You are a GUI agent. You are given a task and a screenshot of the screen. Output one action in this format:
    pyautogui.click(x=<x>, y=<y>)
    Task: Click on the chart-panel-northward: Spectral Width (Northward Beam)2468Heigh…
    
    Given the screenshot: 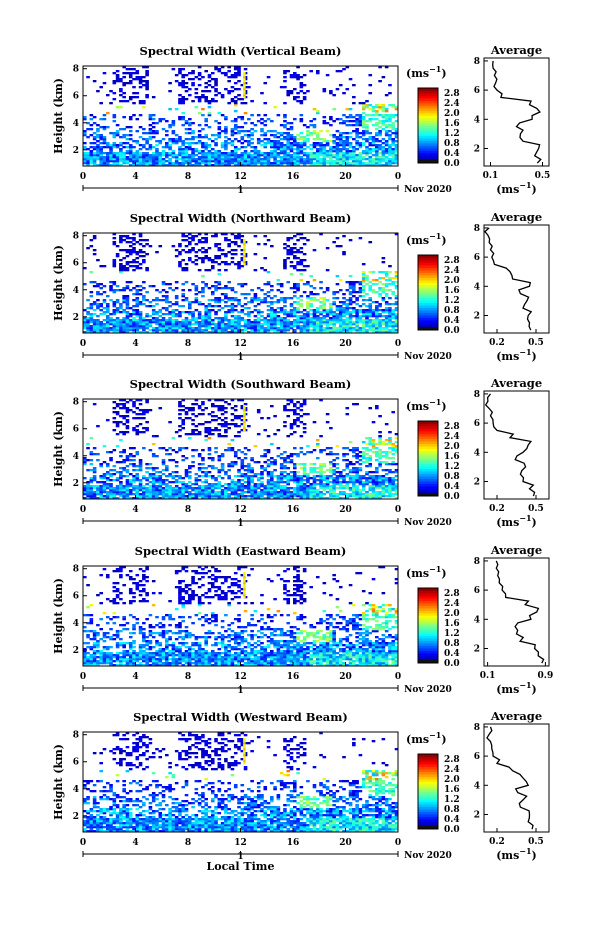 What is the action you would take?
    pyautogui.click(x=301, y=286)
    